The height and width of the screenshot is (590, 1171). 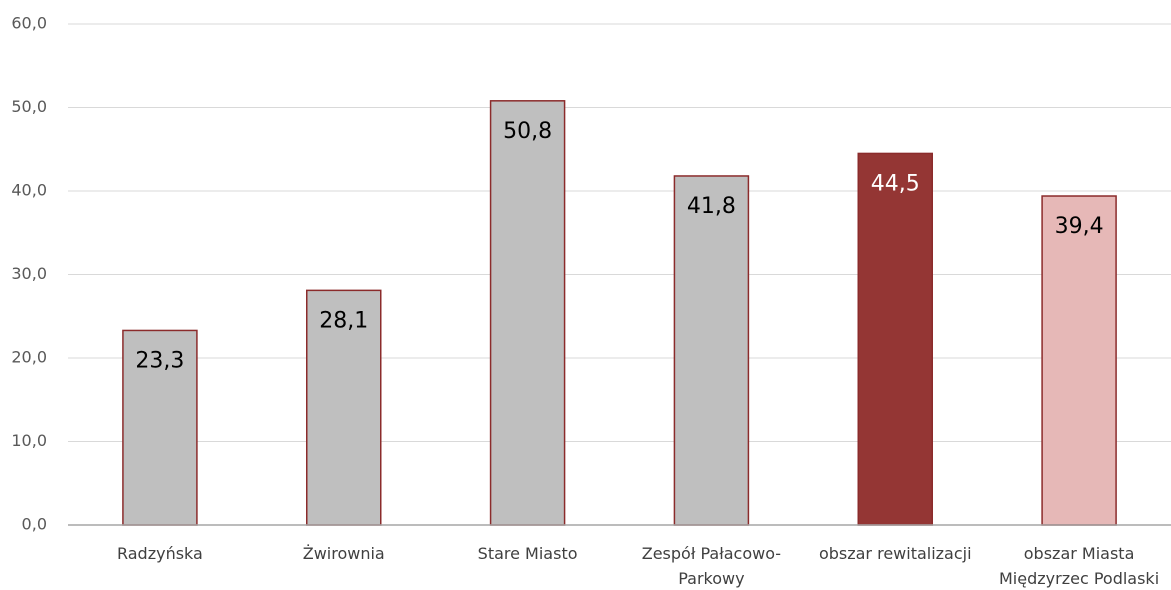 What do you see at coordinates (159, 553) in the screenshot?
I see `x-tick-label: Radzyńska` at bounding box center [159, 553].